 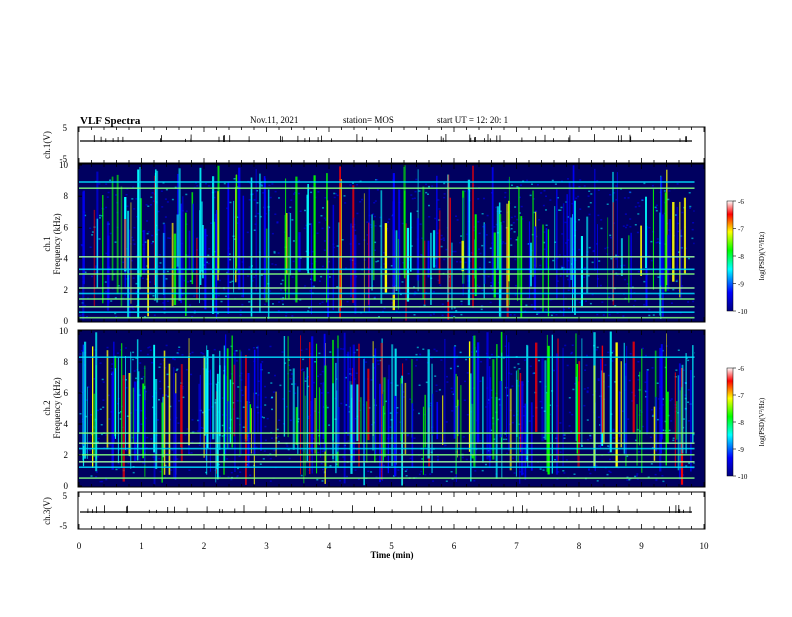 What do you see at coordinates (699, 408) in the screenshot?
I see `spectrogram-nodata` at bounding box center [699, 408].